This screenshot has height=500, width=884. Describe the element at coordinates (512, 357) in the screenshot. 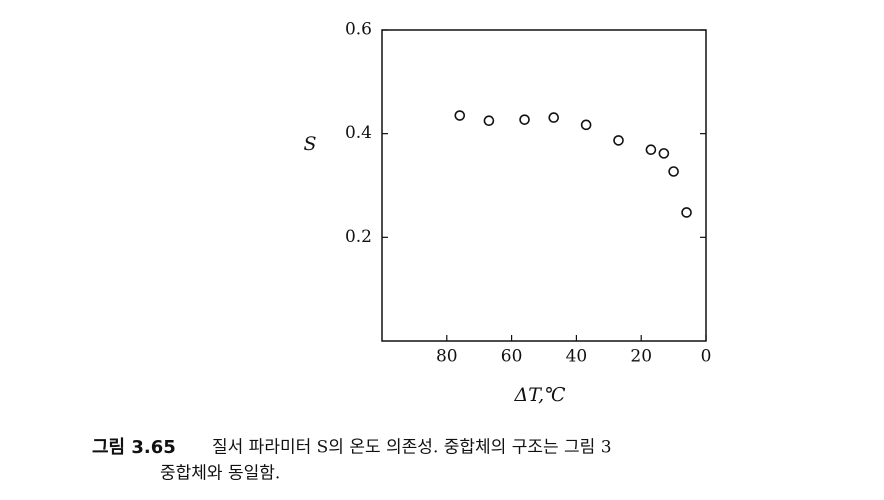

I see `x-tick-label: 60` at that location.